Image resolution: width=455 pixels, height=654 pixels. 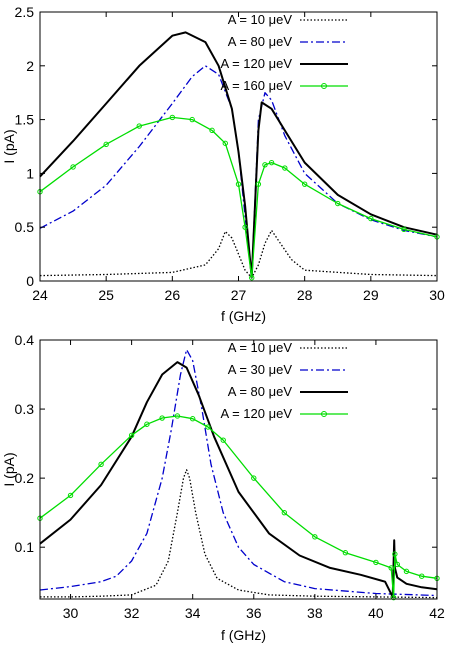 What do you see at coordinates (260, 369) in the screenshot?
I see `legend-label: A = 30 μeV` at bounding box center [260, 369].